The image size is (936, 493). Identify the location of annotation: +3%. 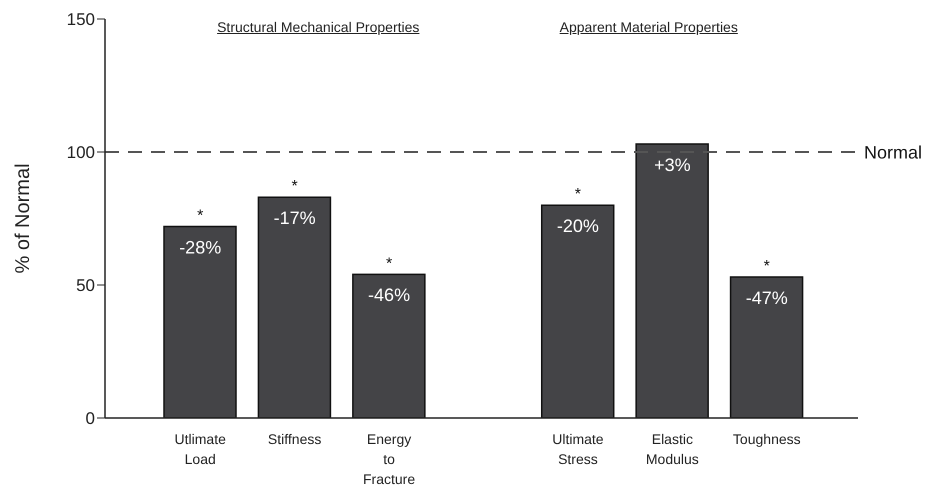
(672, 164).